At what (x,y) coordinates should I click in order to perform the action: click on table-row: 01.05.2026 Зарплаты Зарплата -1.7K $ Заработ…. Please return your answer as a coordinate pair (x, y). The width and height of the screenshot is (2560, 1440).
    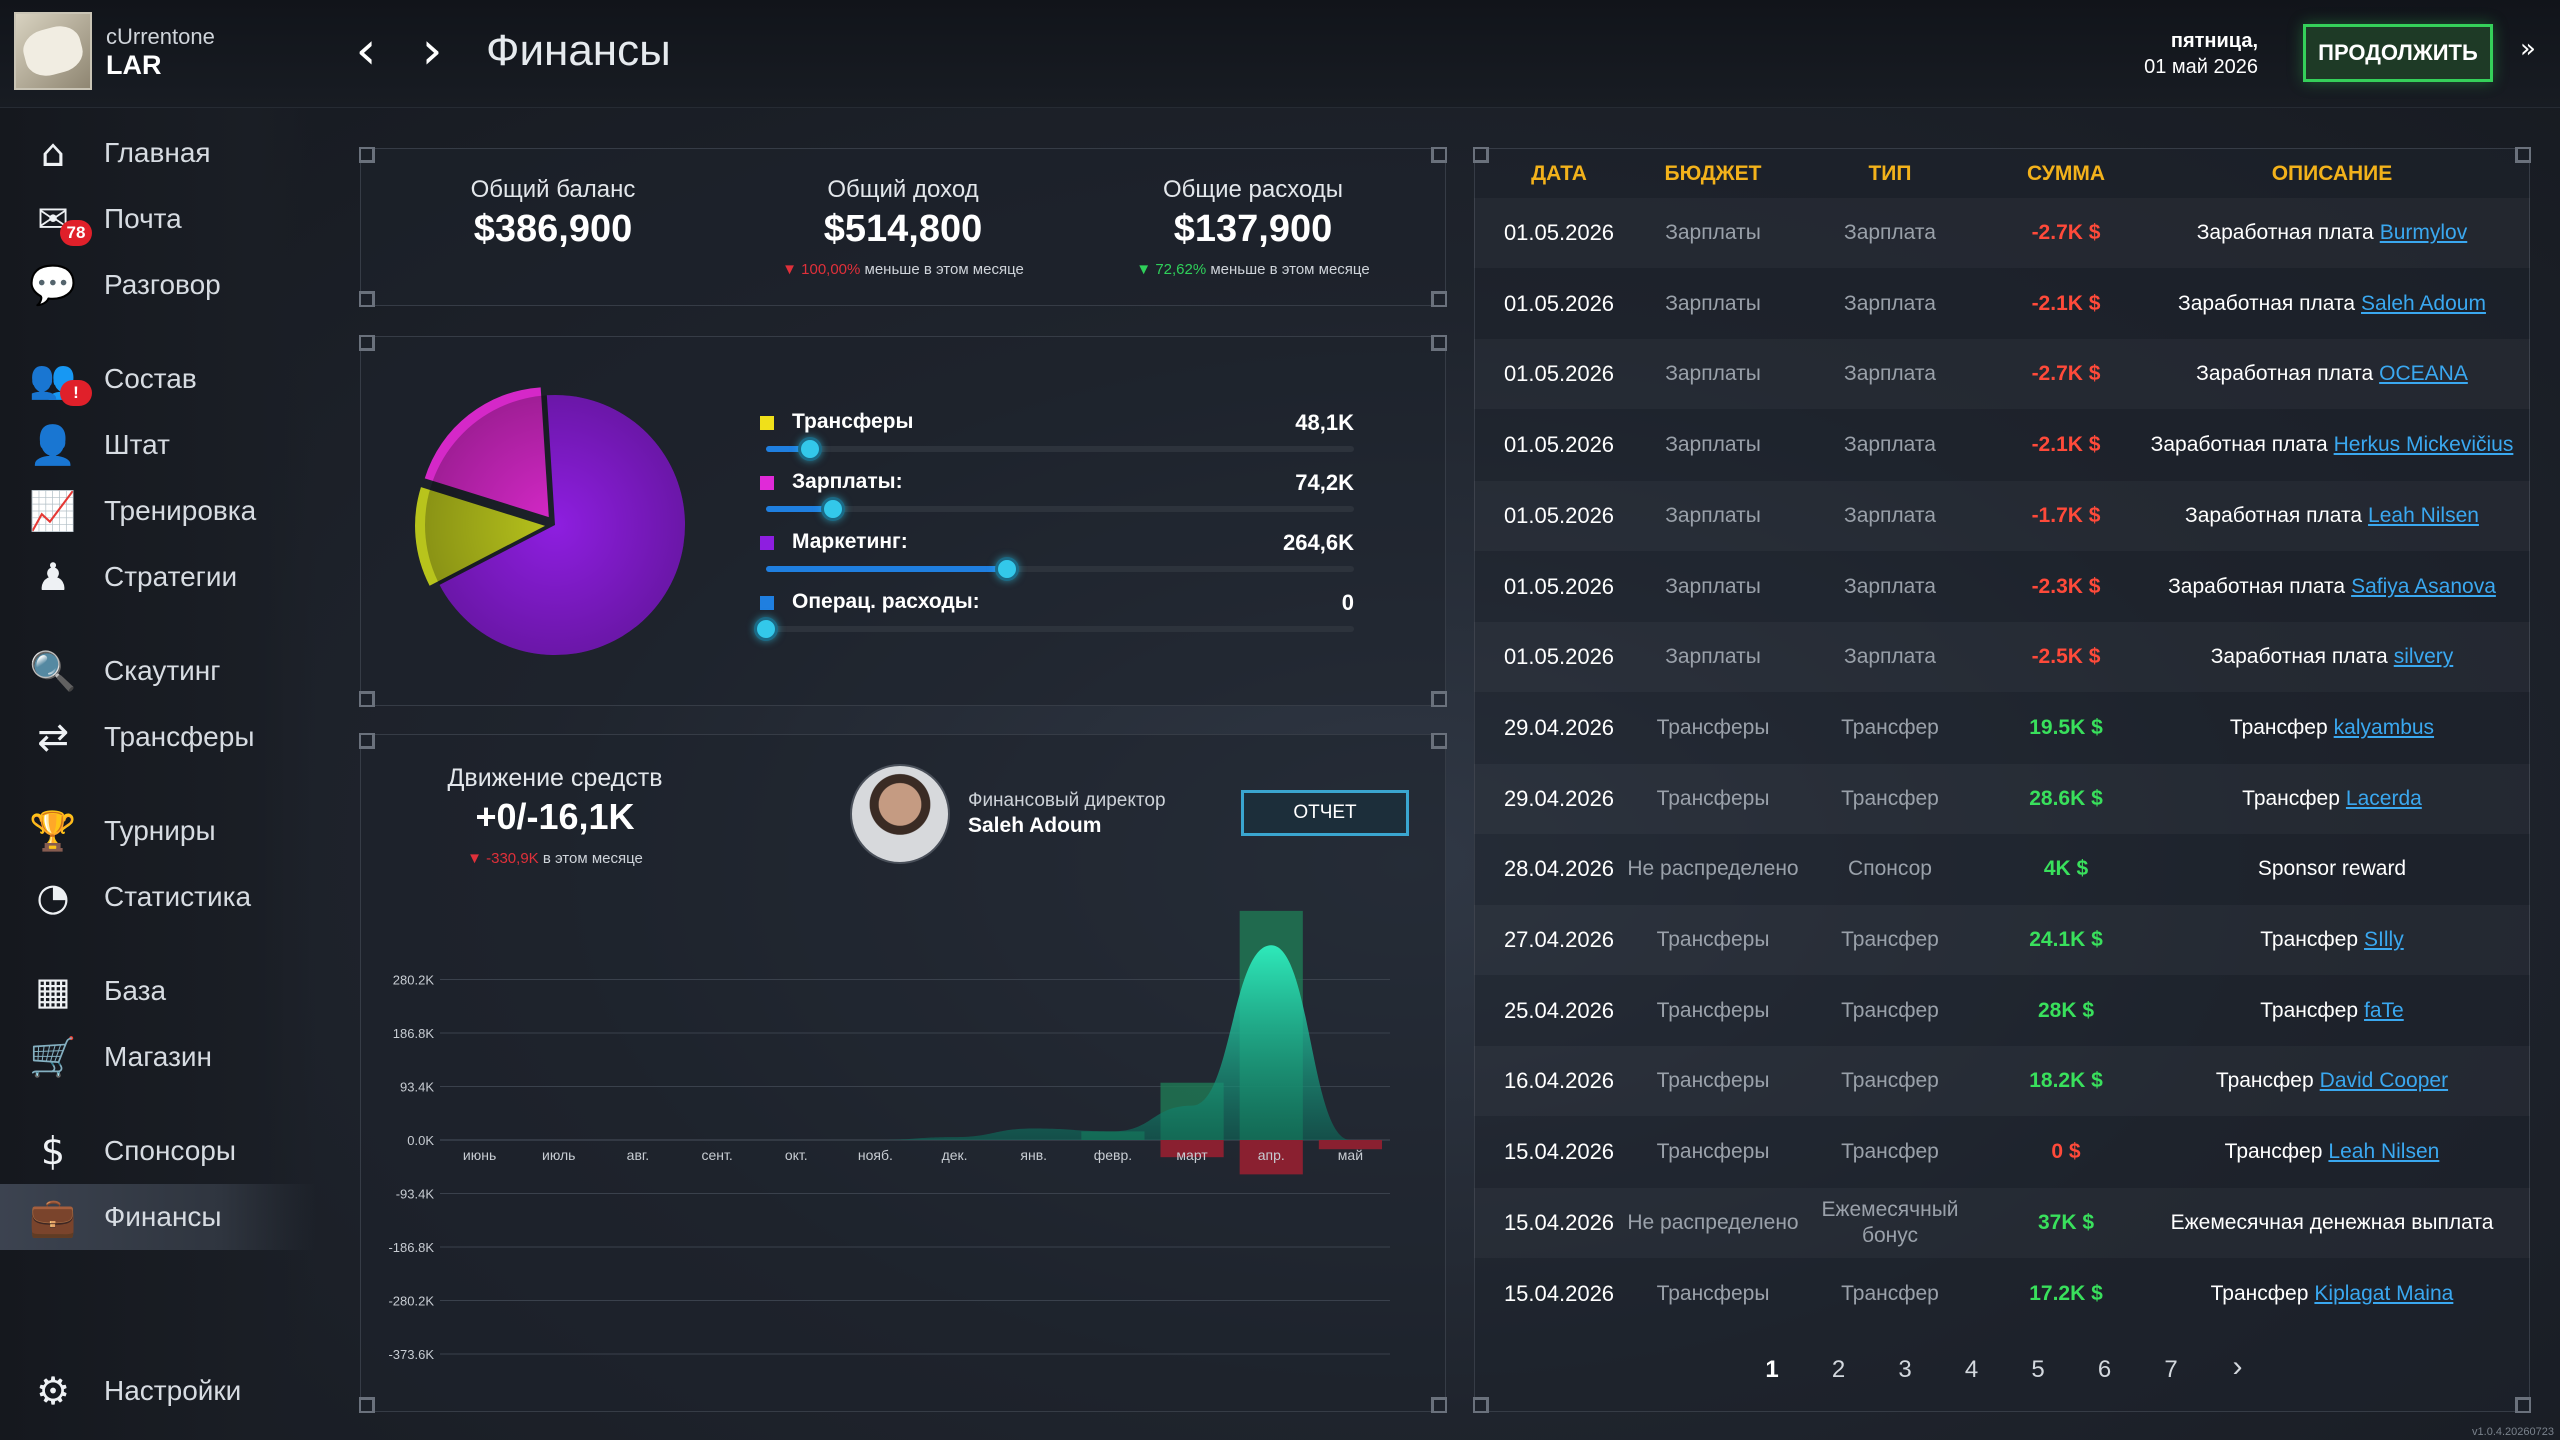
    Looking at the image, I should click on (2002, 516).